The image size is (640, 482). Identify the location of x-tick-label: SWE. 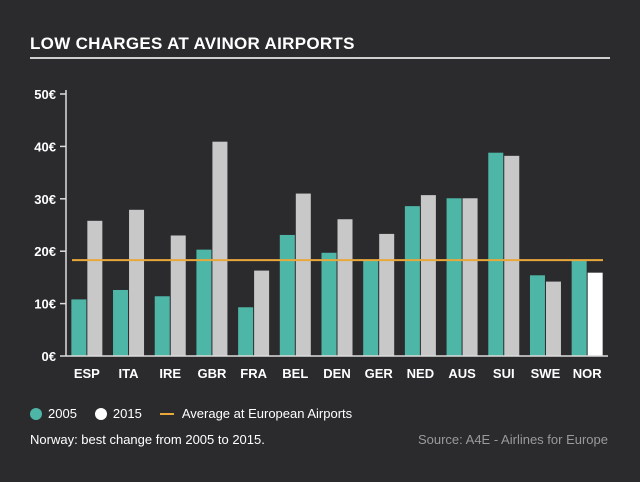
(546, 373).